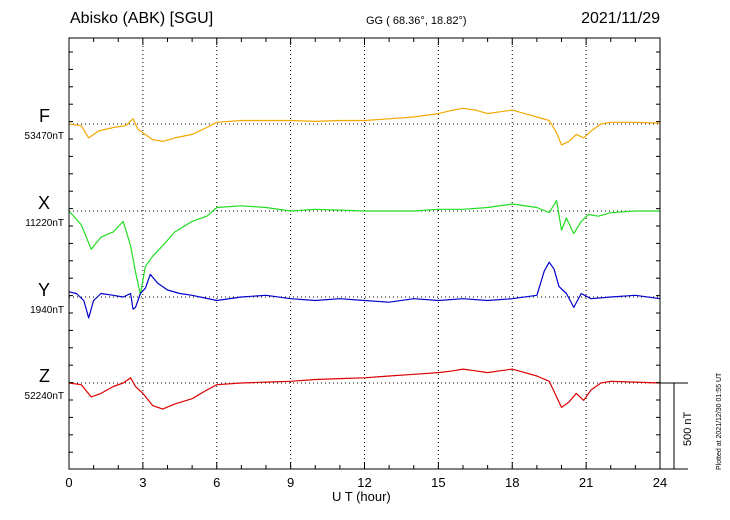 The image size is (730, 520). What do you see at coordinates (620, 18) in the screenshot?
I see `plot-date: 2021/11/29` at bounding box center [620, 18].